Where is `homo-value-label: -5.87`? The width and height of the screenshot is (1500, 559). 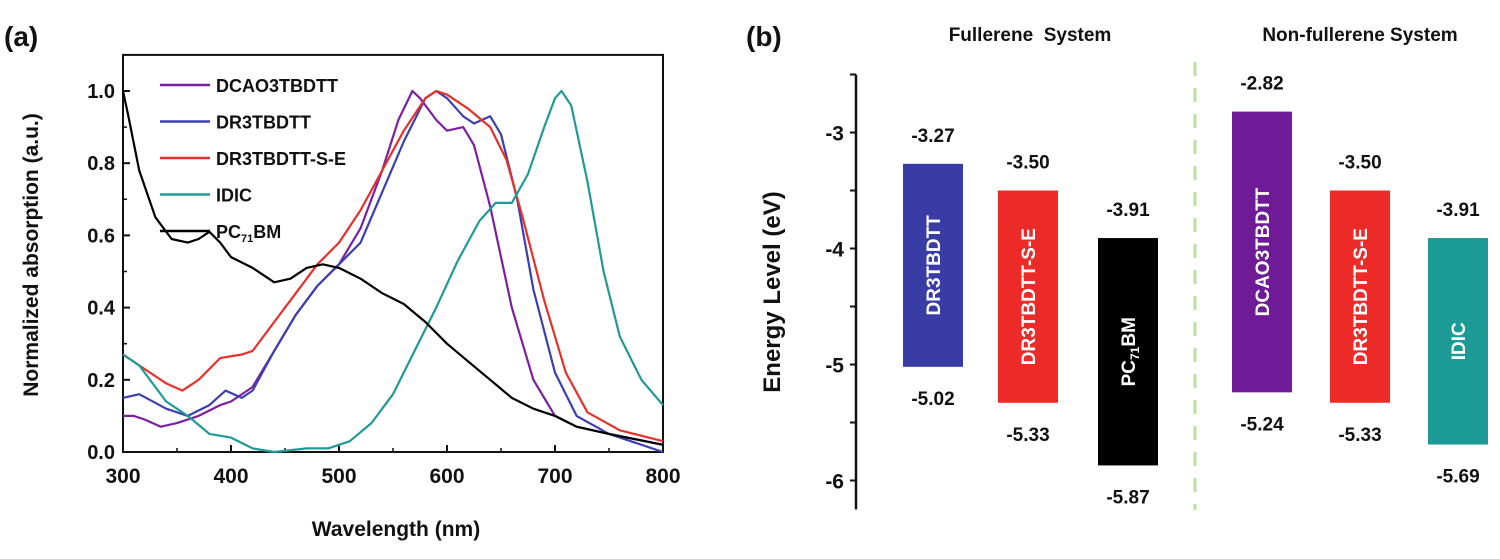
homo-value-label: -5.87 is located at coordinates (1127, 497).